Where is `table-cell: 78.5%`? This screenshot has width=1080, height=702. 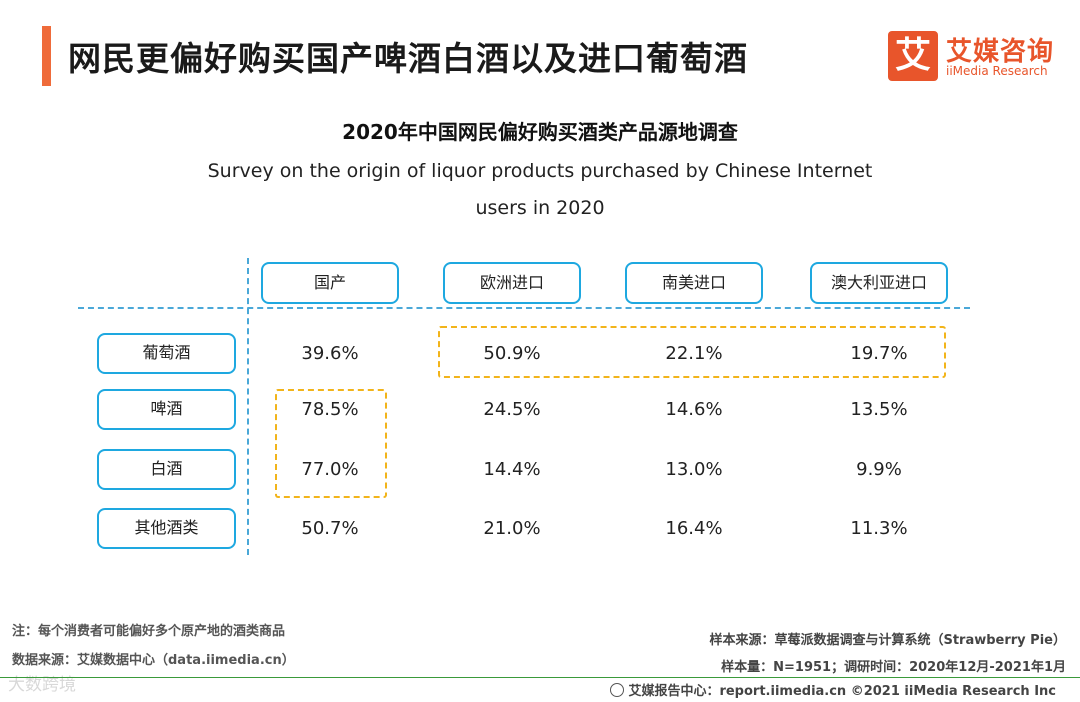
table-cell: 78.5% is located at coordinates (330, 409).